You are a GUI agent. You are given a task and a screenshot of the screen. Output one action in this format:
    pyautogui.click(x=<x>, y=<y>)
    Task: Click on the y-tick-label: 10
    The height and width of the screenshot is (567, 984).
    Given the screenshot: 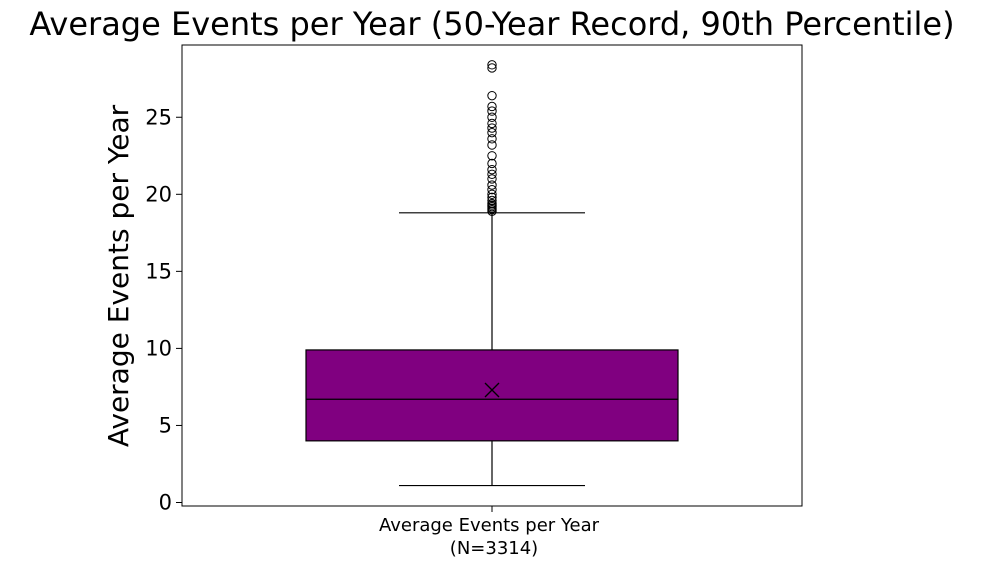 What is the action you would take?
    pyautogui.click(x=158, y=348)
    